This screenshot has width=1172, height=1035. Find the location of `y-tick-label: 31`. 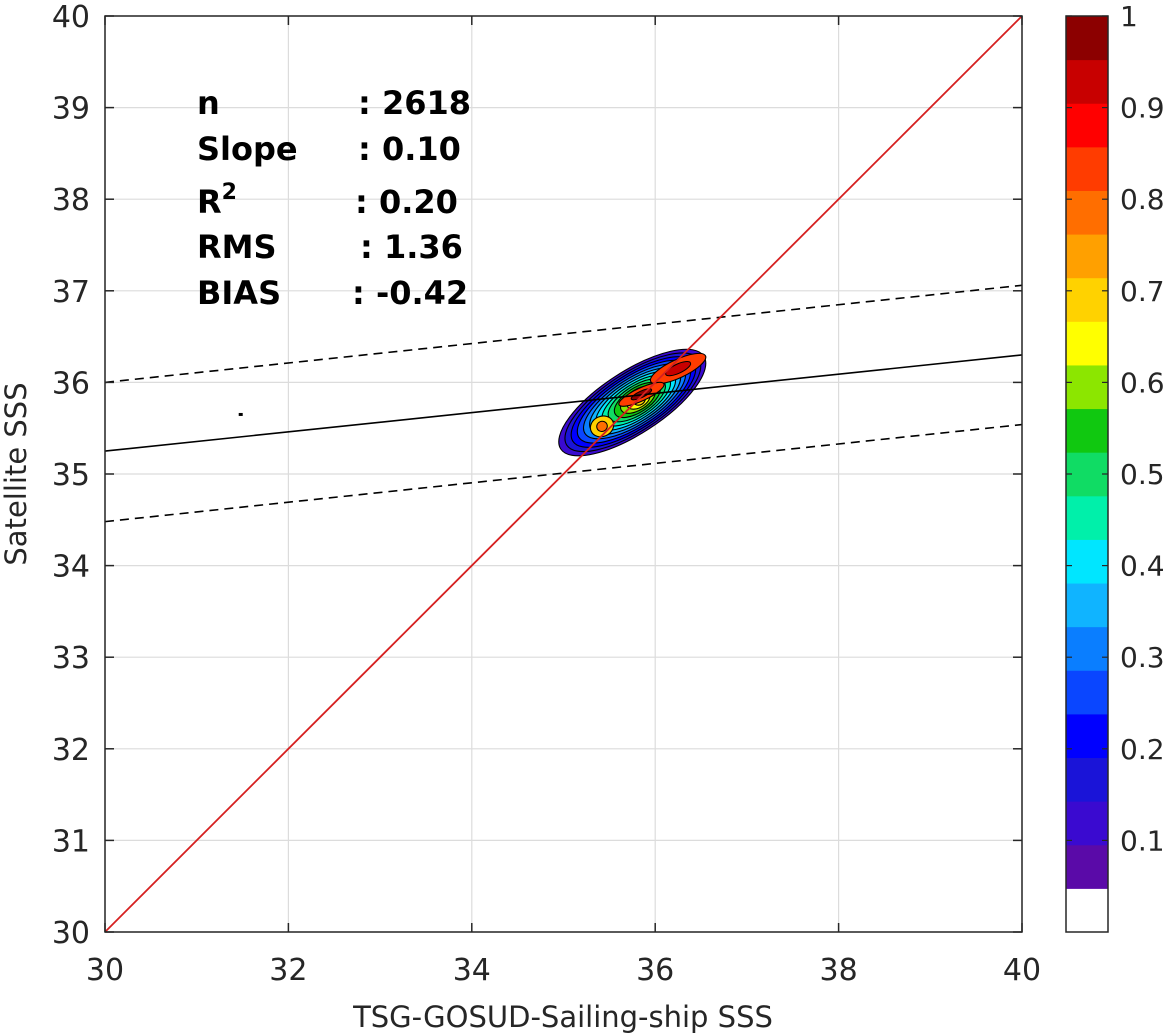

y-tick-label: 31 is located at coordinates (71, 841).